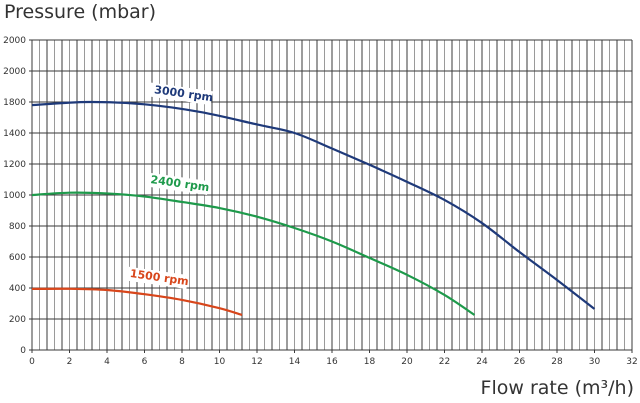  Describe the element at coordinates (220, 362) in the screenshot. I see `x-tick-label: 10` at that location.